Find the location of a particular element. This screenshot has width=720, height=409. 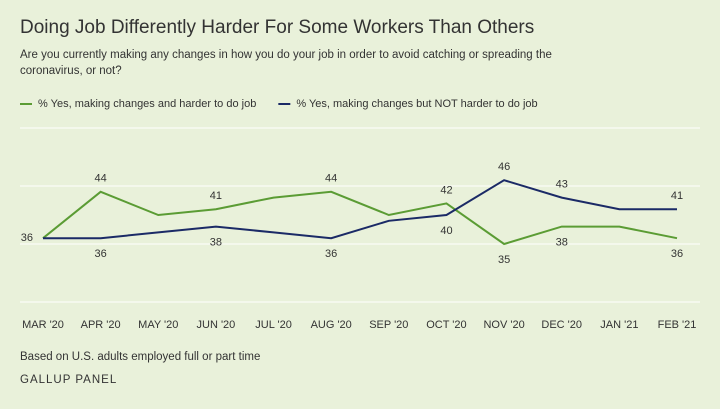

data-label: 35 is located at coordinates (504, 260).